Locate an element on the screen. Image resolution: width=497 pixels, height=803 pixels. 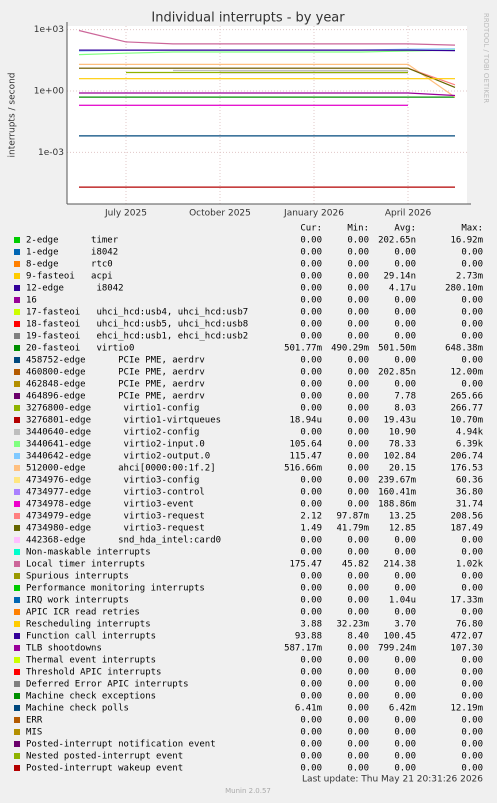
legend-name: IRQ work interrupts is located at coordinates (77, 601).